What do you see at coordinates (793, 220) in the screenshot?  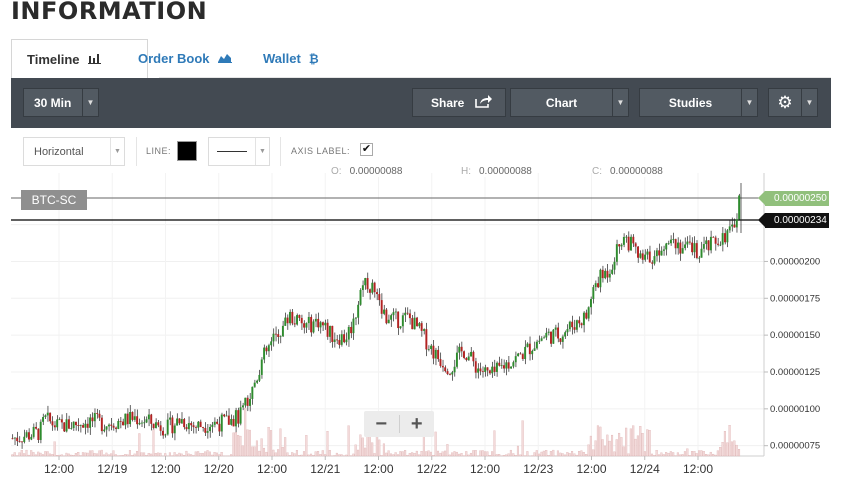 I see `horizontal-line-tag: 0.00000234` at bounding box center [793, 220].